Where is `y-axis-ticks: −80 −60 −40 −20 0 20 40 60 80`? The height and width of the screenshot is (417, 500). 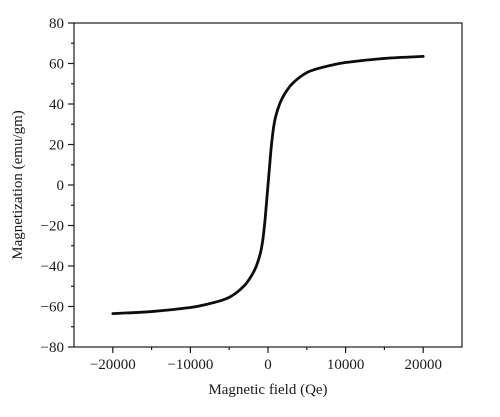
y-axis-ticks: −80 −60 −40 −20 0 20 40 60 80 is located at coordinates (57, 186).